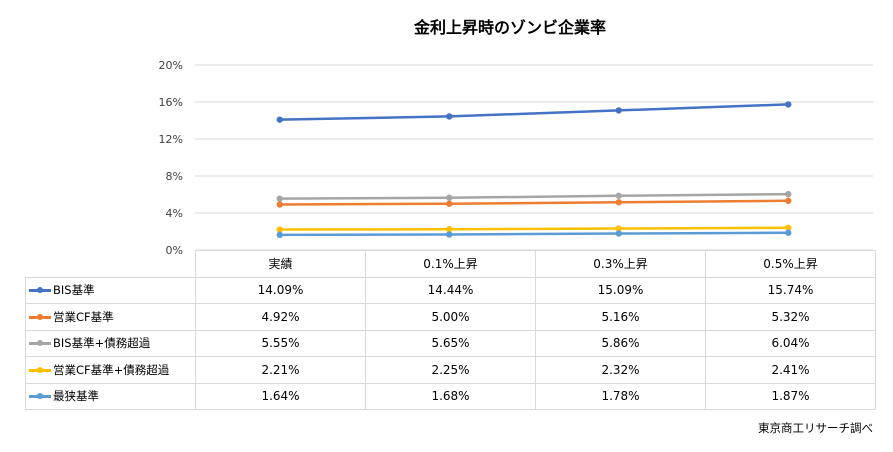  Describe the element at coordinates (171, 65) in the screenshot. I see `y-tick-label: 20%` at that location.